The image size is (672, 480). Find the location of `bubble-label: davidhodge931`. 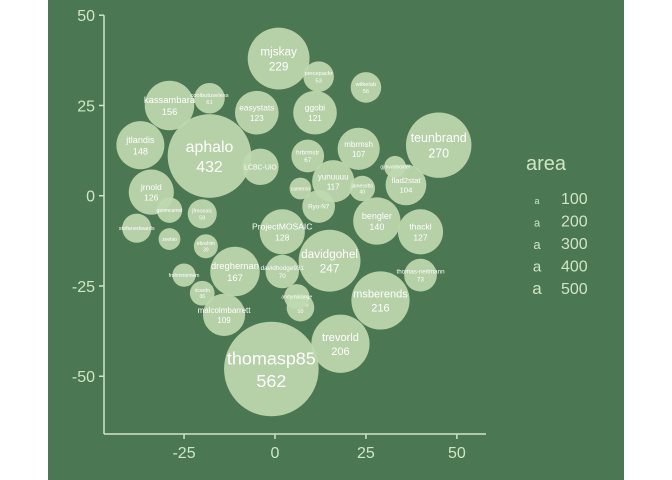

bubble-label: davidhodge931 is located at coordinates (283, 268).